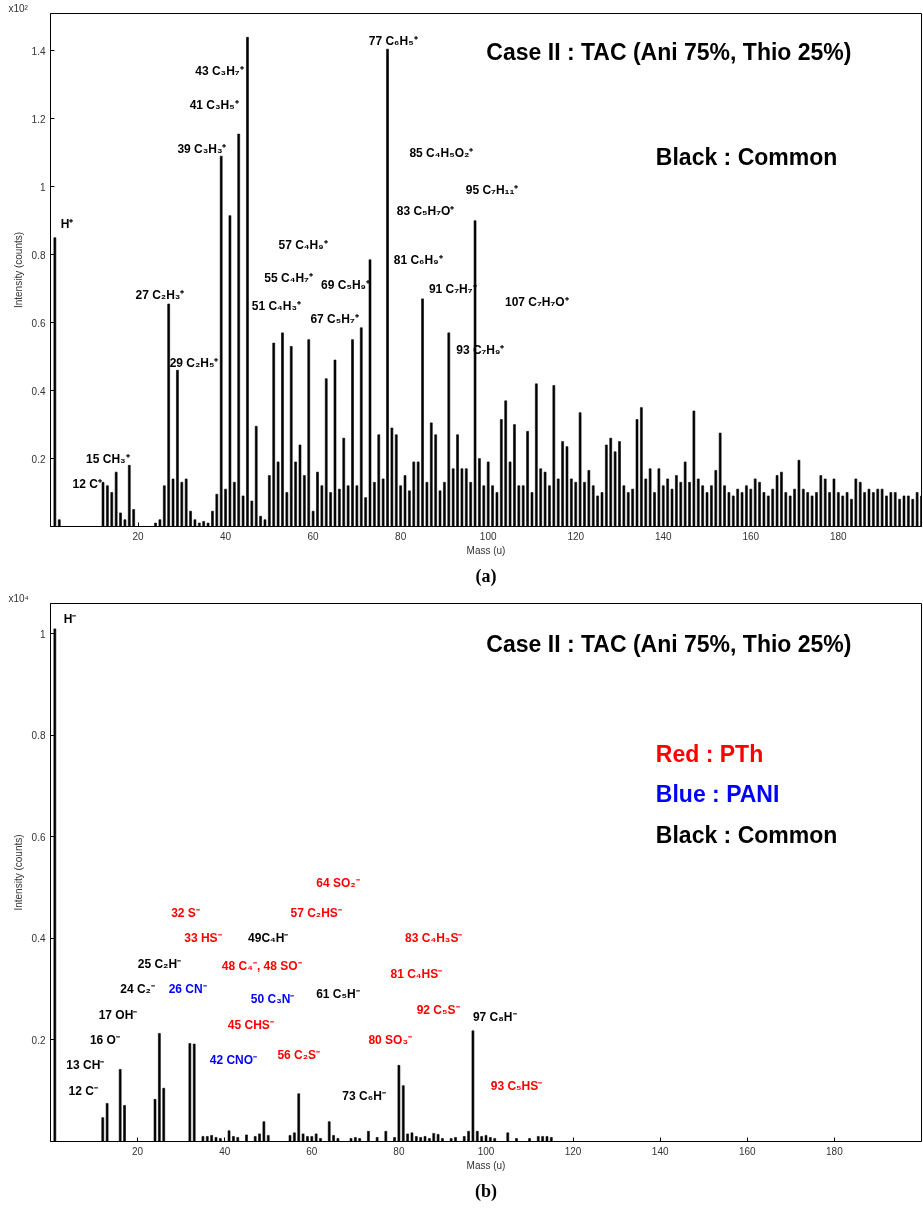 This screenshot has width=923, height=1209. I want to click on annotation: 61 C₅H⁻, so click(338, 994).